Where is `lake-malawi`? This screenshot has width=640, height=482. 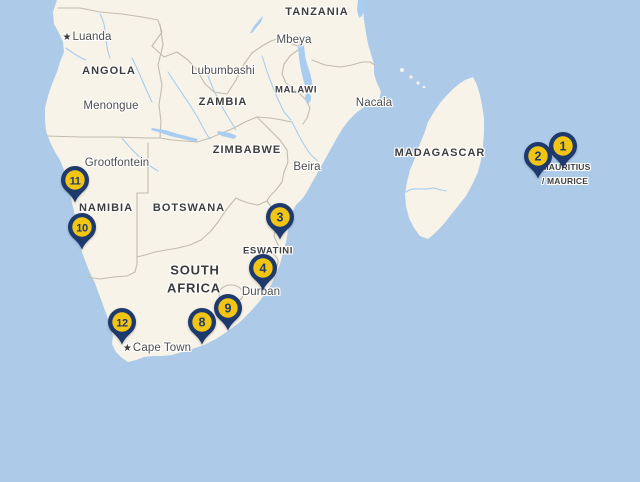
lake-malawi is located at coordinates (305, 64).